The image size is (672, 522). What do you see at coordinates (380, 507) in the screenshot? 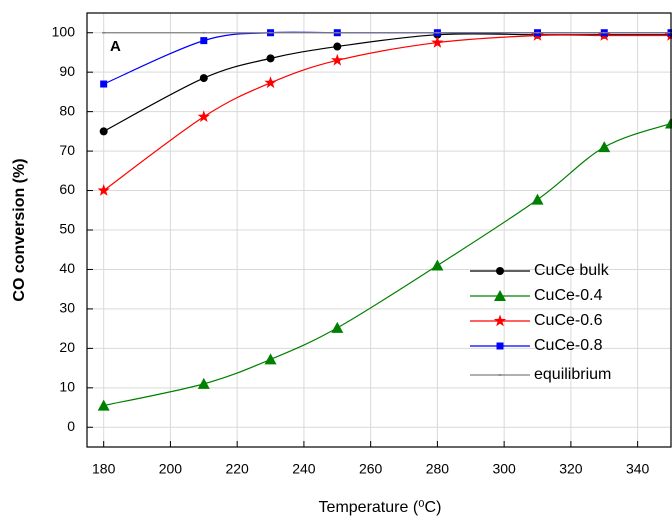
I see `x-axis-label: Temperature (⁰C)` at bounding box center [380, 507].